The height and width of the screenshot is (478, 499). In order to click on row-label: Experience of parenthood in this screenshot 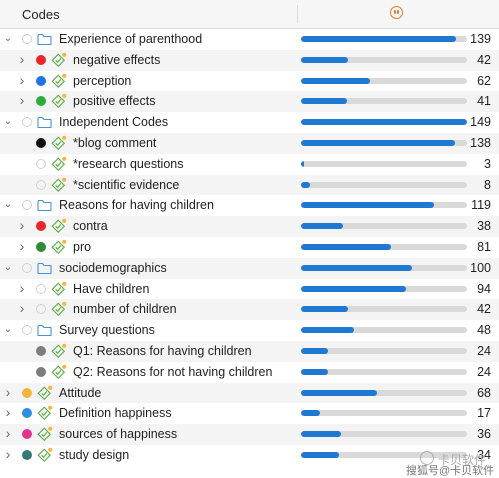, I will do `click(131, 39)`.